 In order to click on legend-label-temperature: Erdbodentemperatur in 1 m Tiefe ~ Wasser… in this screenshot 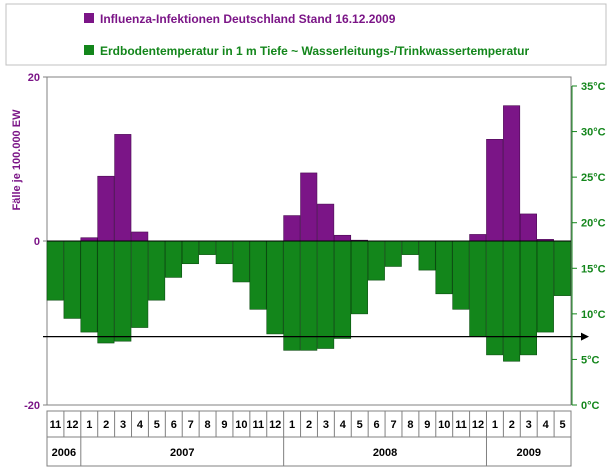, I will do `click(314, 51)`.